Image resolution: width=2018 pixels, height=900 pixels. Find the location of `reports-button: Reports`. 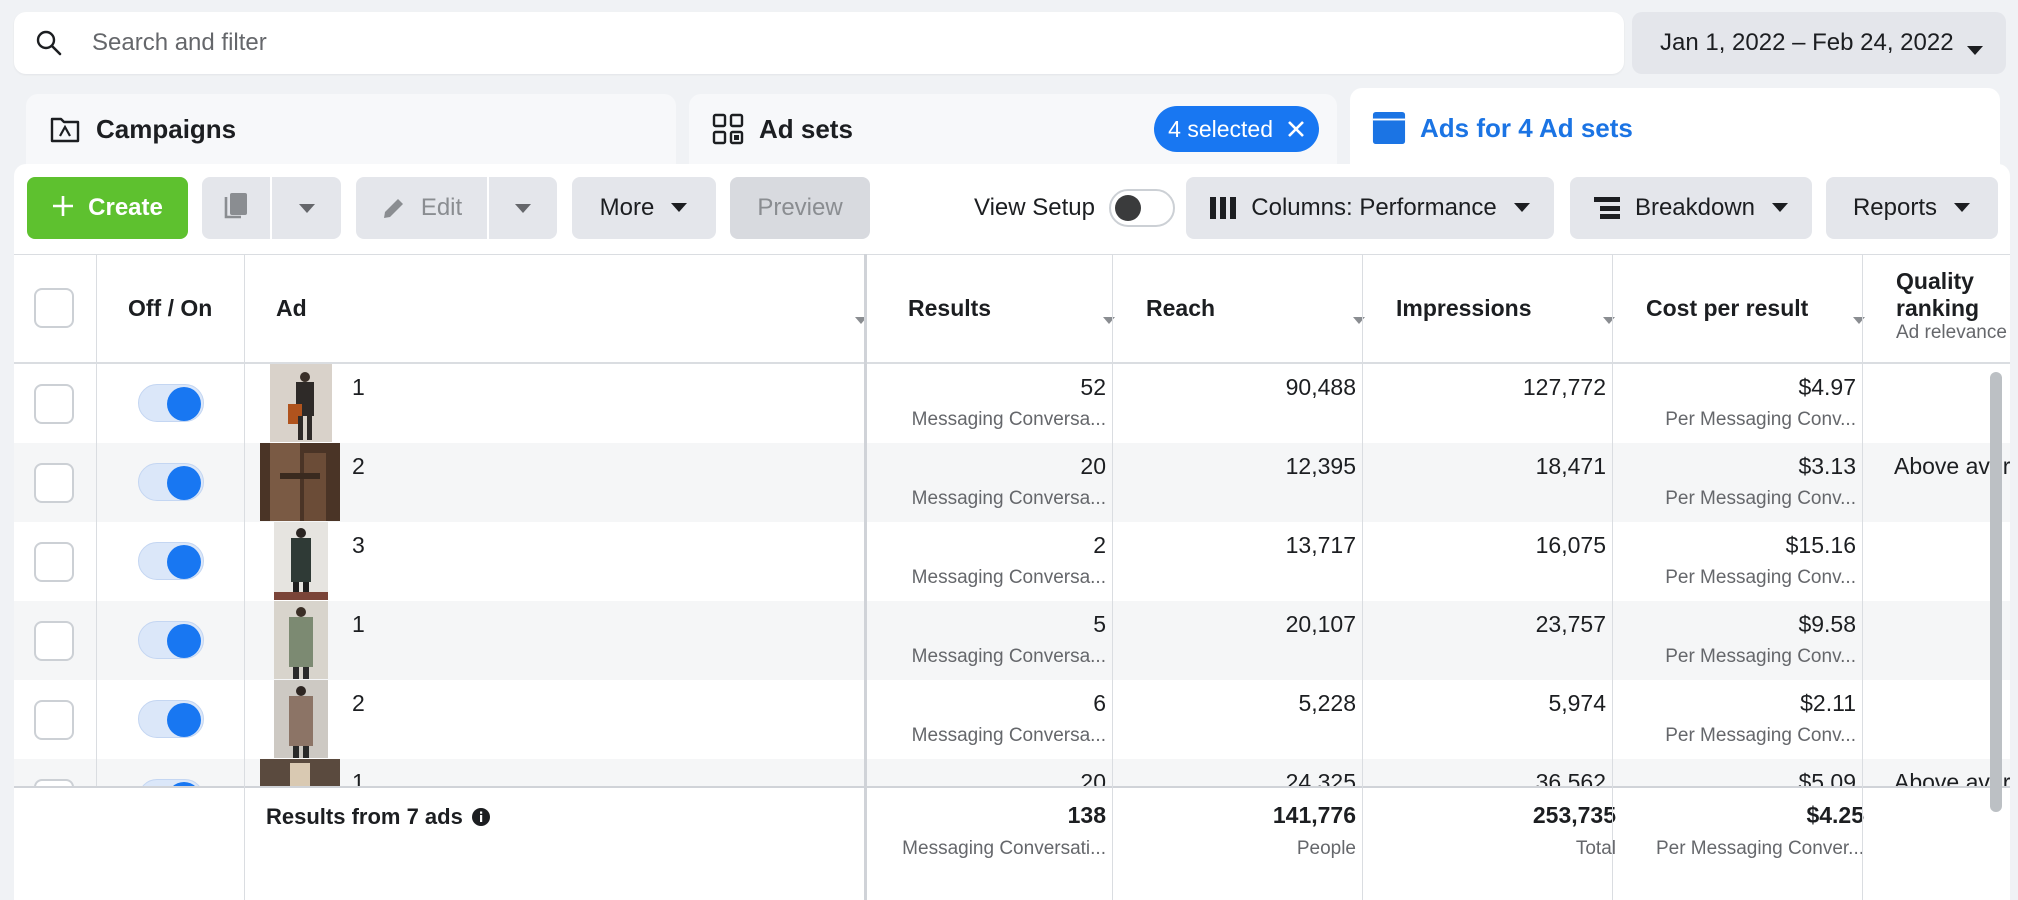

reports-button: Reports is located at coordinates (1912, 208).